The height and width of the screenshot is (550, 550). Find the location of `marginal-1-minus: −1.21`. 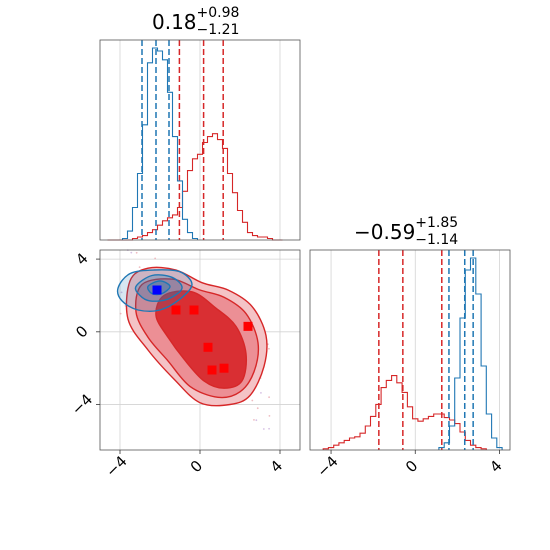

marginal-1-minus: −1.21 is located at coordinates (218, 30).